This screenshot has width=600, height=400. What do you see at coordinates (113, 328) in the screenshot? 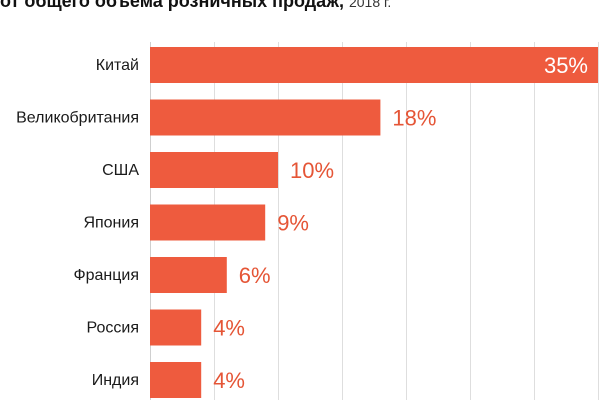
I see `category-label: Россия` at bounding box center [113, 328].